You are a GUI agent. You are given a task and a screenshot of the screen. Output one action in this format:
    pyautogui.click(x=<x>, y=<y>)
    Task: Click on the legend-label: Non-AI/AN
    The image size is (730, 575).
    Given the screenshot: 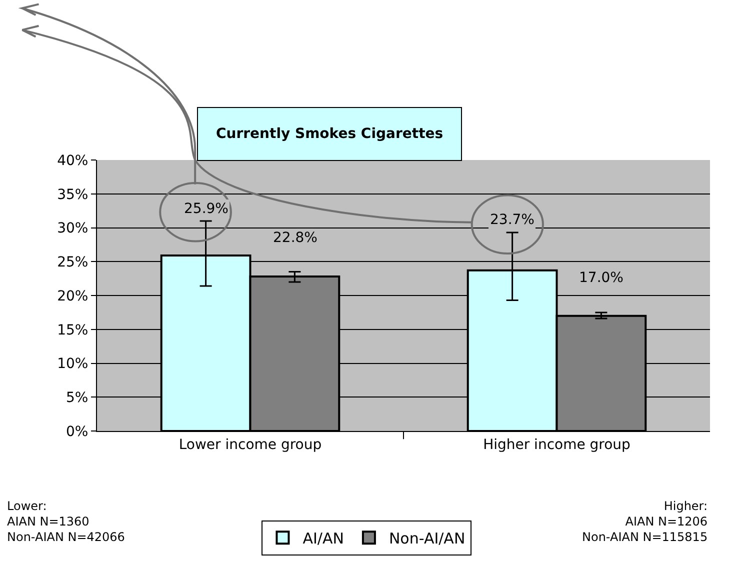 What is the action you would take?
    pyautogui.click(x=427, y=539)
    